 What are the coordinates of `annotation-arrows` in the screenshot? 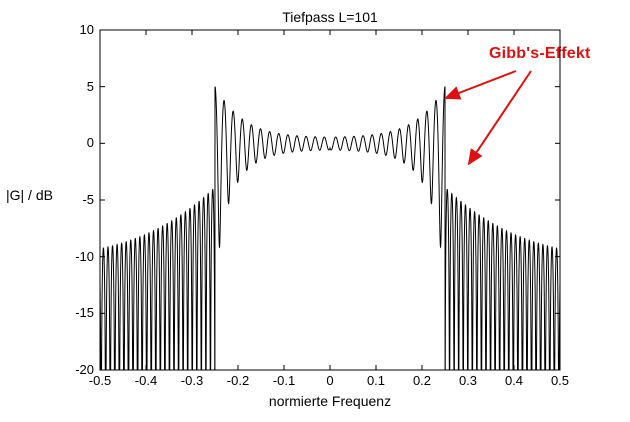 It's located at (488, 118).